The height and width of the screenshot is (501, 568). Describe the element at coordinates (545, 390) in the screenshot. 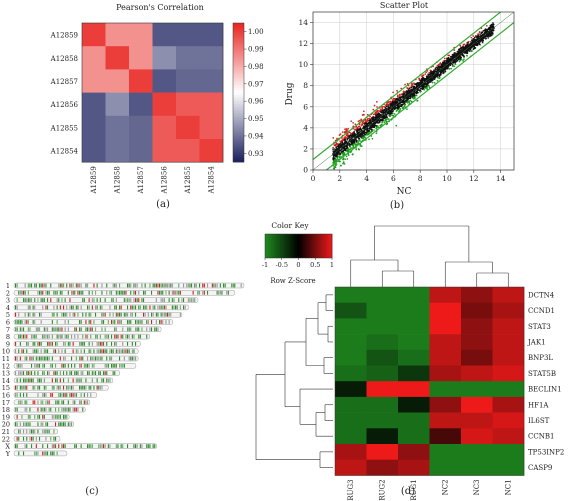

I see `gene-row-label: BECLIN1` at that location.